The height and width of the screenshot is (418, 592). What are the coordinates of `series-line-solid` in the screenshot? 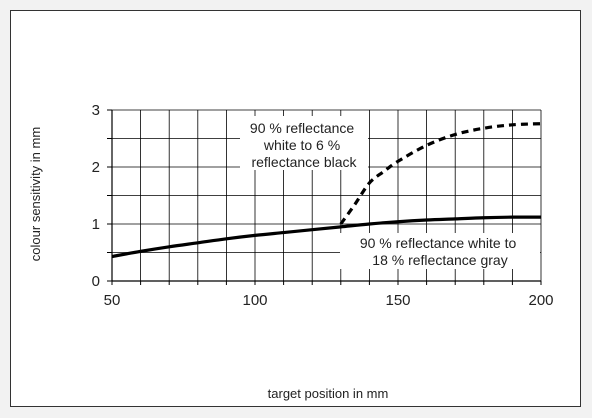 It's located at (326, 237).